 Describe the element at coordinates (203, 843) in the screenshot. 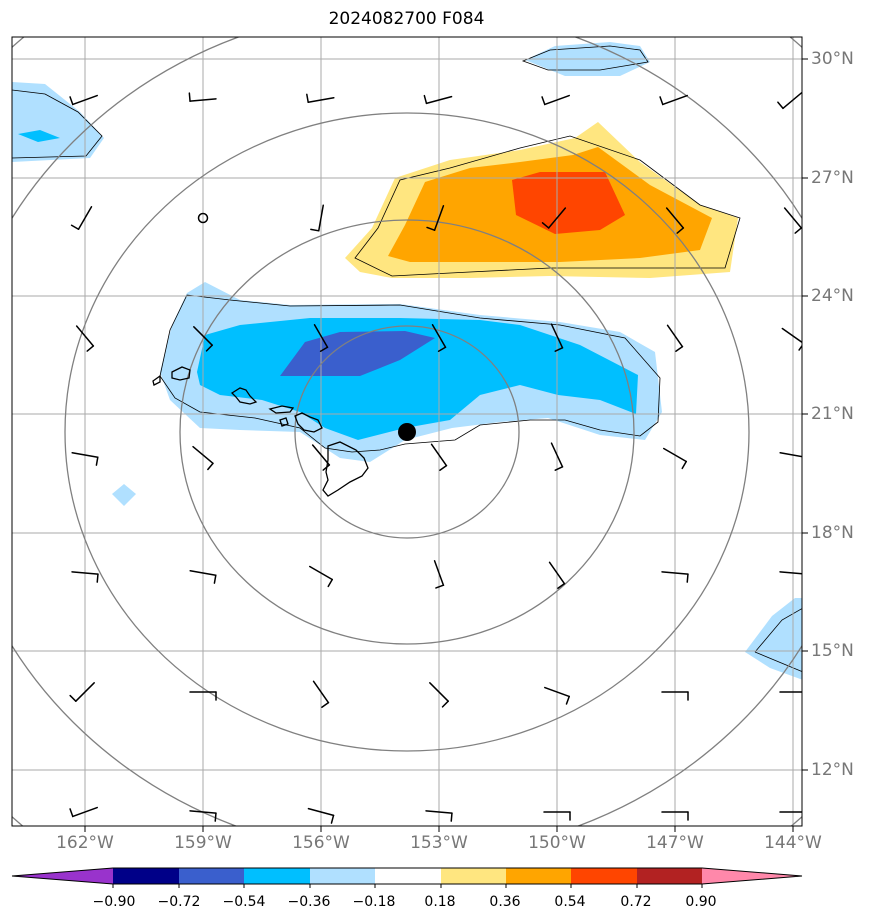

I see `lon-label-159w: 159°W` at that location.